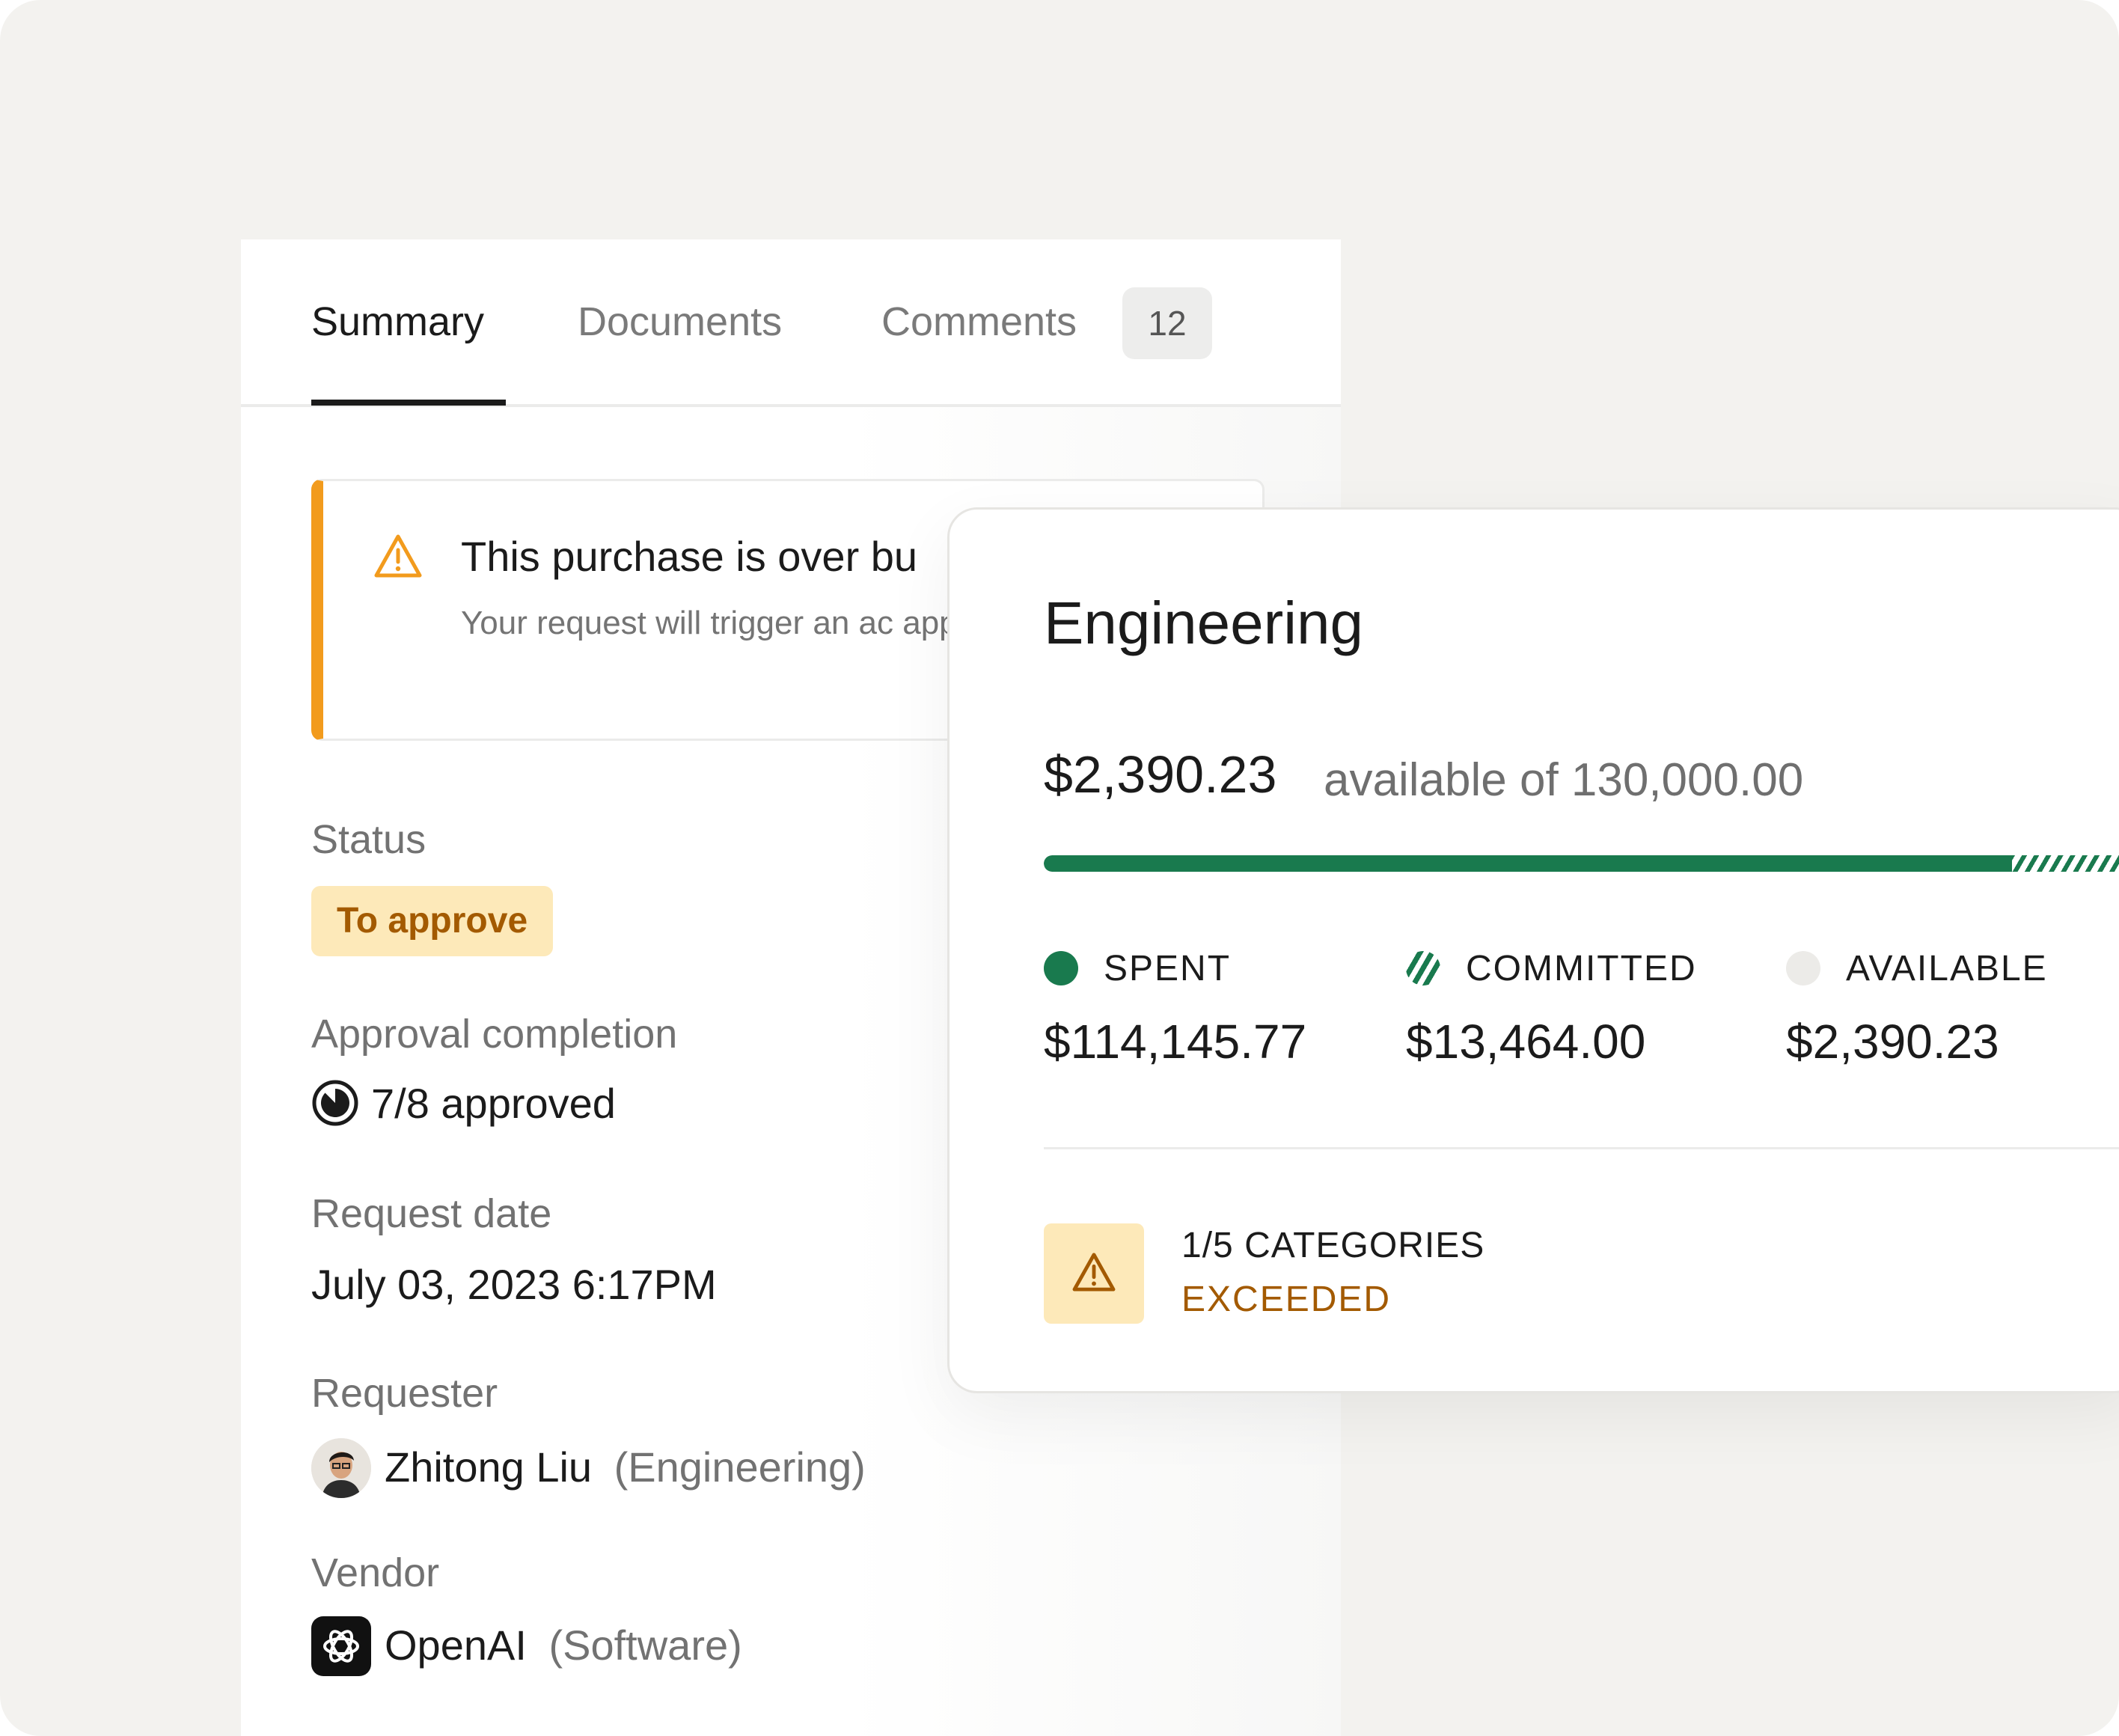 The width and height of the screenshot is (2119, 1736). I want to click on tab-summary: Summary, so click(398, 321).